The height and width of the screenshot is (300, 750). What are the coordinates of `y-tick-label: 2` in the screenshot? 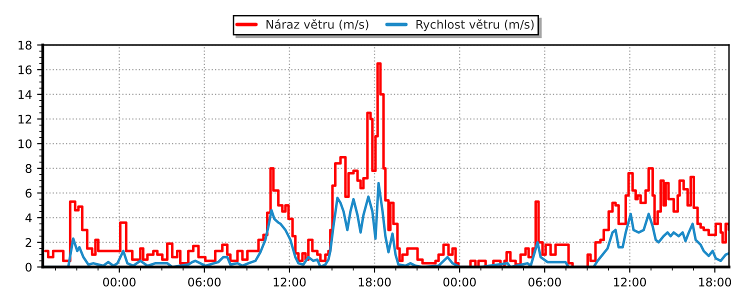 It's located at (29, 242).